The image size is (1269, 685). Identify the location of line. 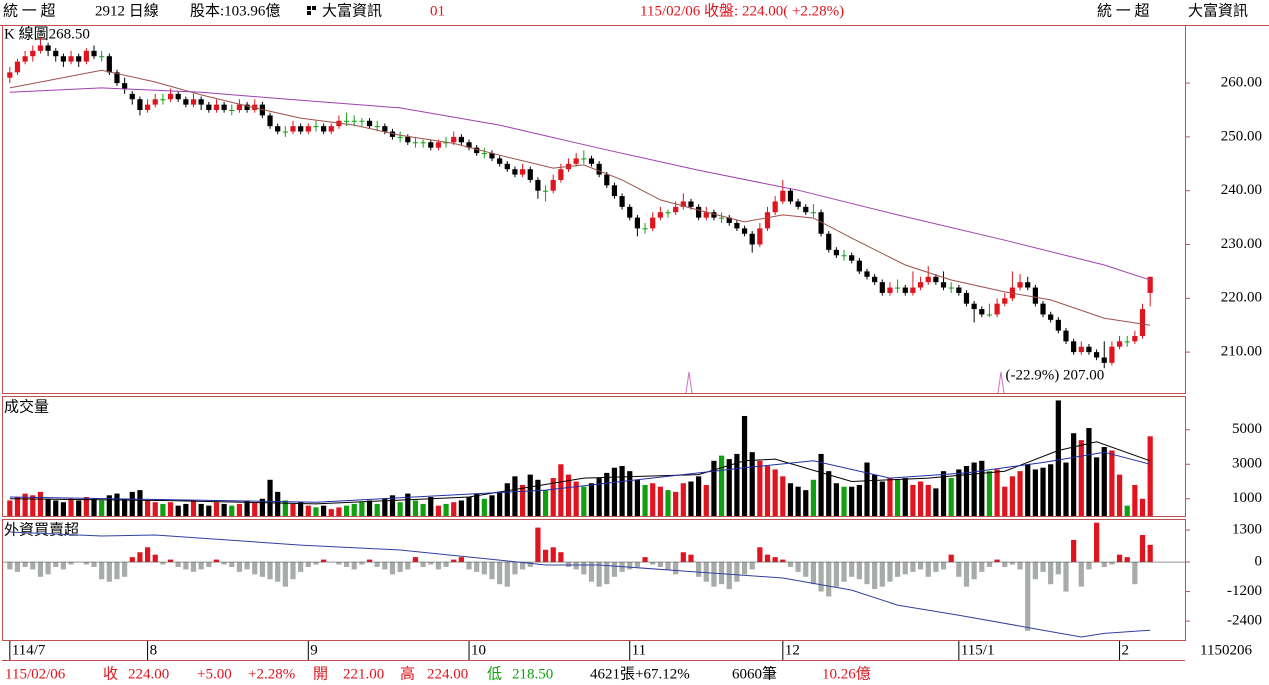
(580, 584).